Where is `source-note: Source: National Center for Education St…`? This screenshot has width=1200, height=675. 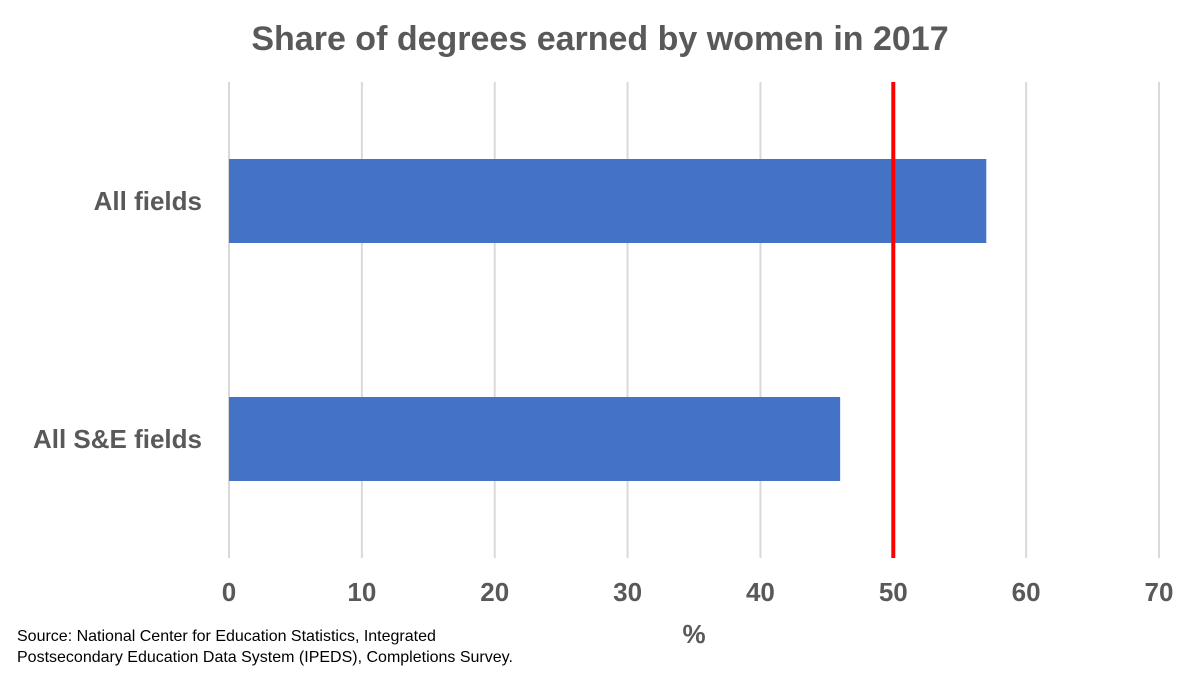 source-note: Source: National Center for Education St… is located at coordinates (297, 647).